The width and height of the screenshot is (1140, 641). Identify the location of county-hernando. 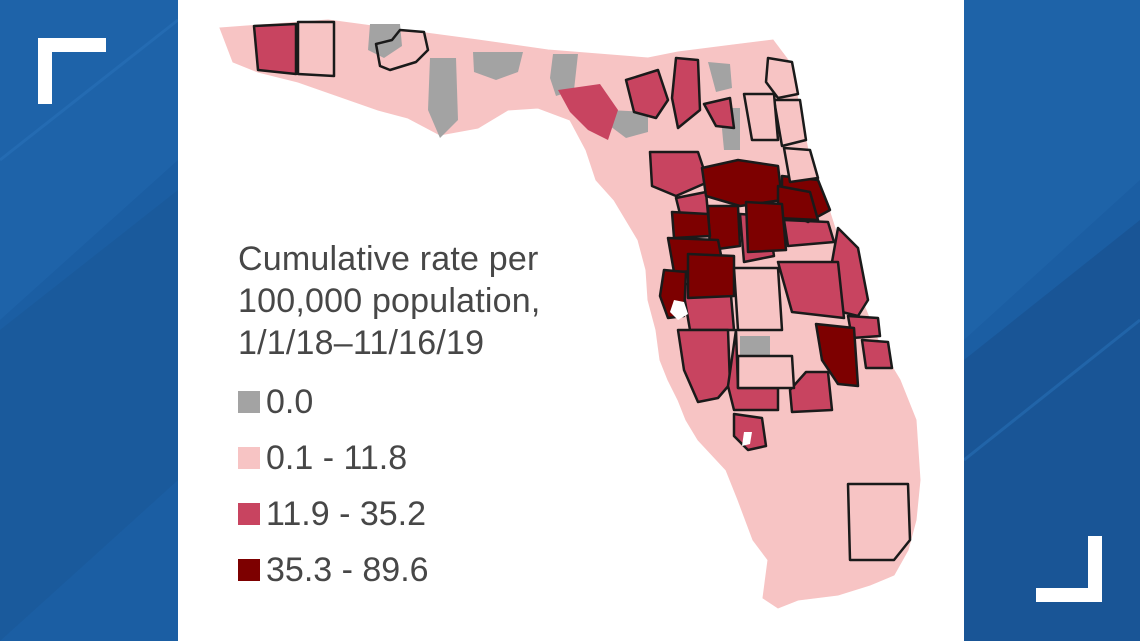
(691, 225).